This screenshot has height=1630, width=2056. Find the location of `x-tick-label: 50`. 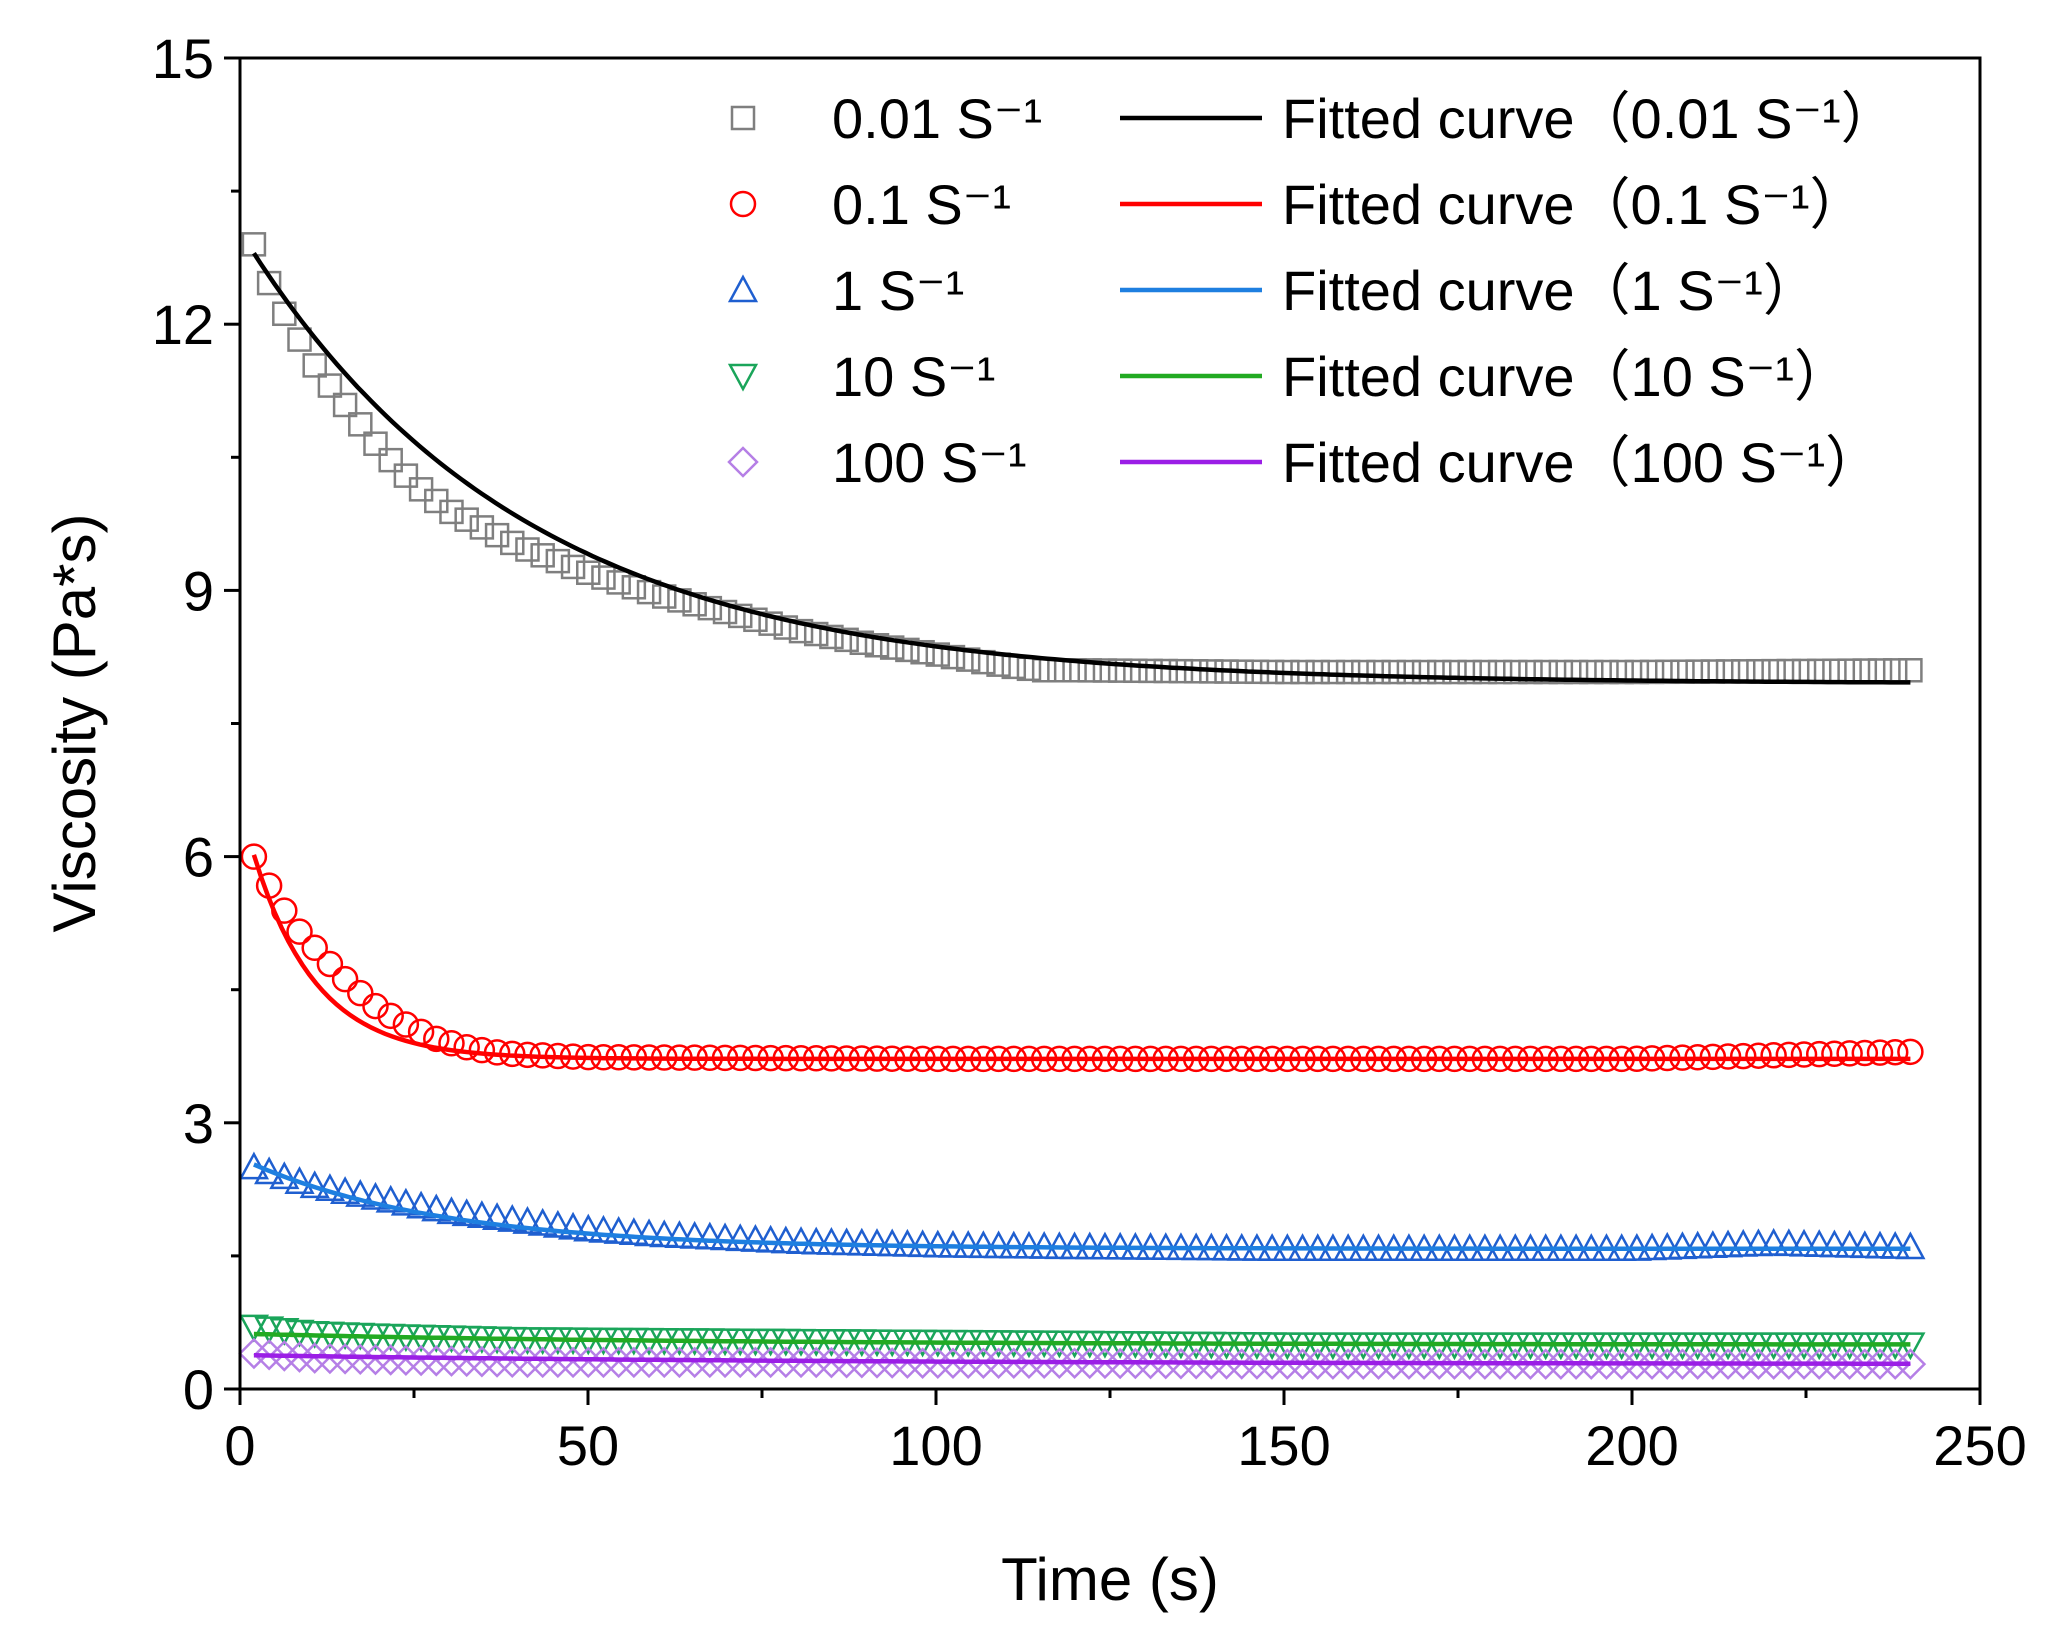

x-tick-label: 50 is located at coordinates (588, 1445).